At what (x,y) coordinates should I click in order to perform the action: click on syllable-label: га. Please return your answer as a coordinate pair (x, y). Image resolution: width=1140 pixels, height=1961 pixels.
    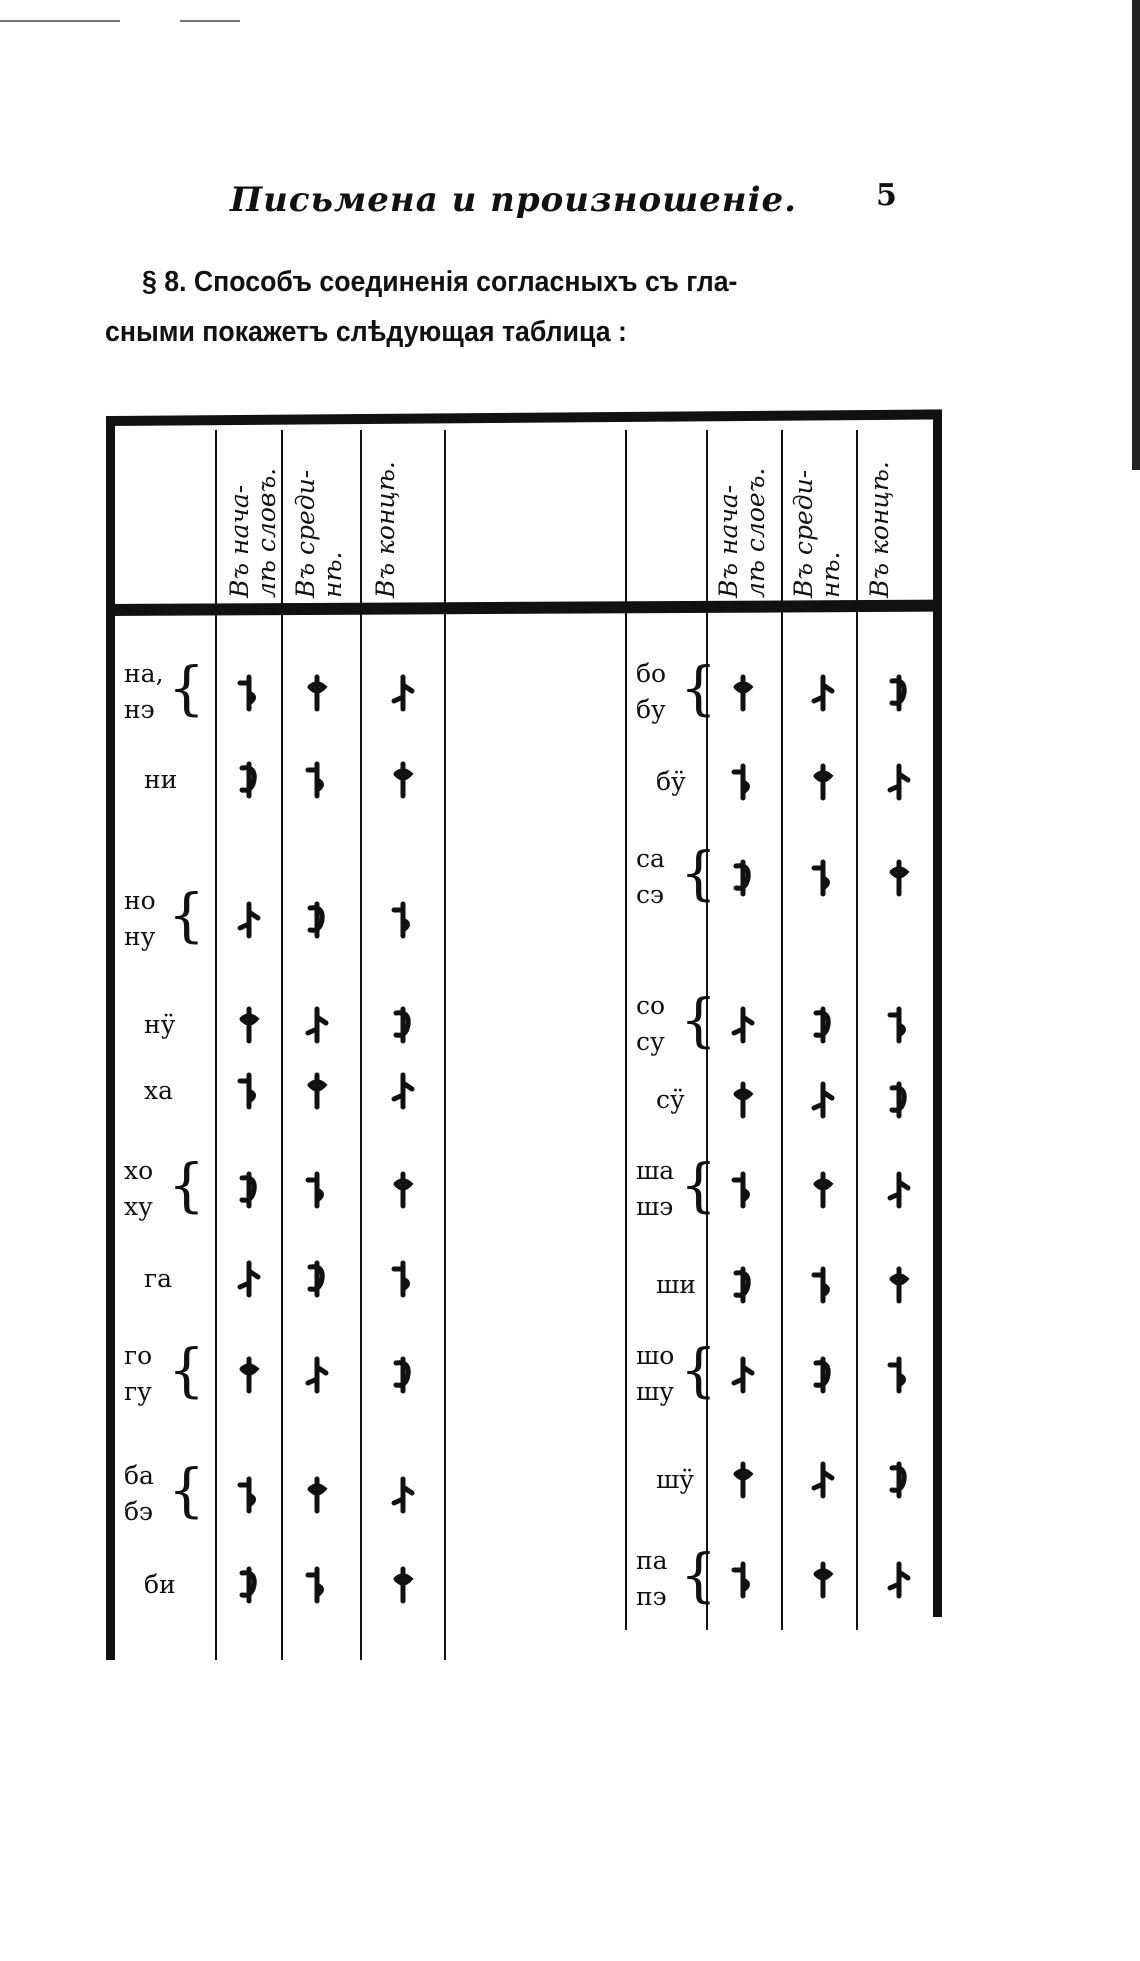
    Looking at the image, I should click on (158, 1278).